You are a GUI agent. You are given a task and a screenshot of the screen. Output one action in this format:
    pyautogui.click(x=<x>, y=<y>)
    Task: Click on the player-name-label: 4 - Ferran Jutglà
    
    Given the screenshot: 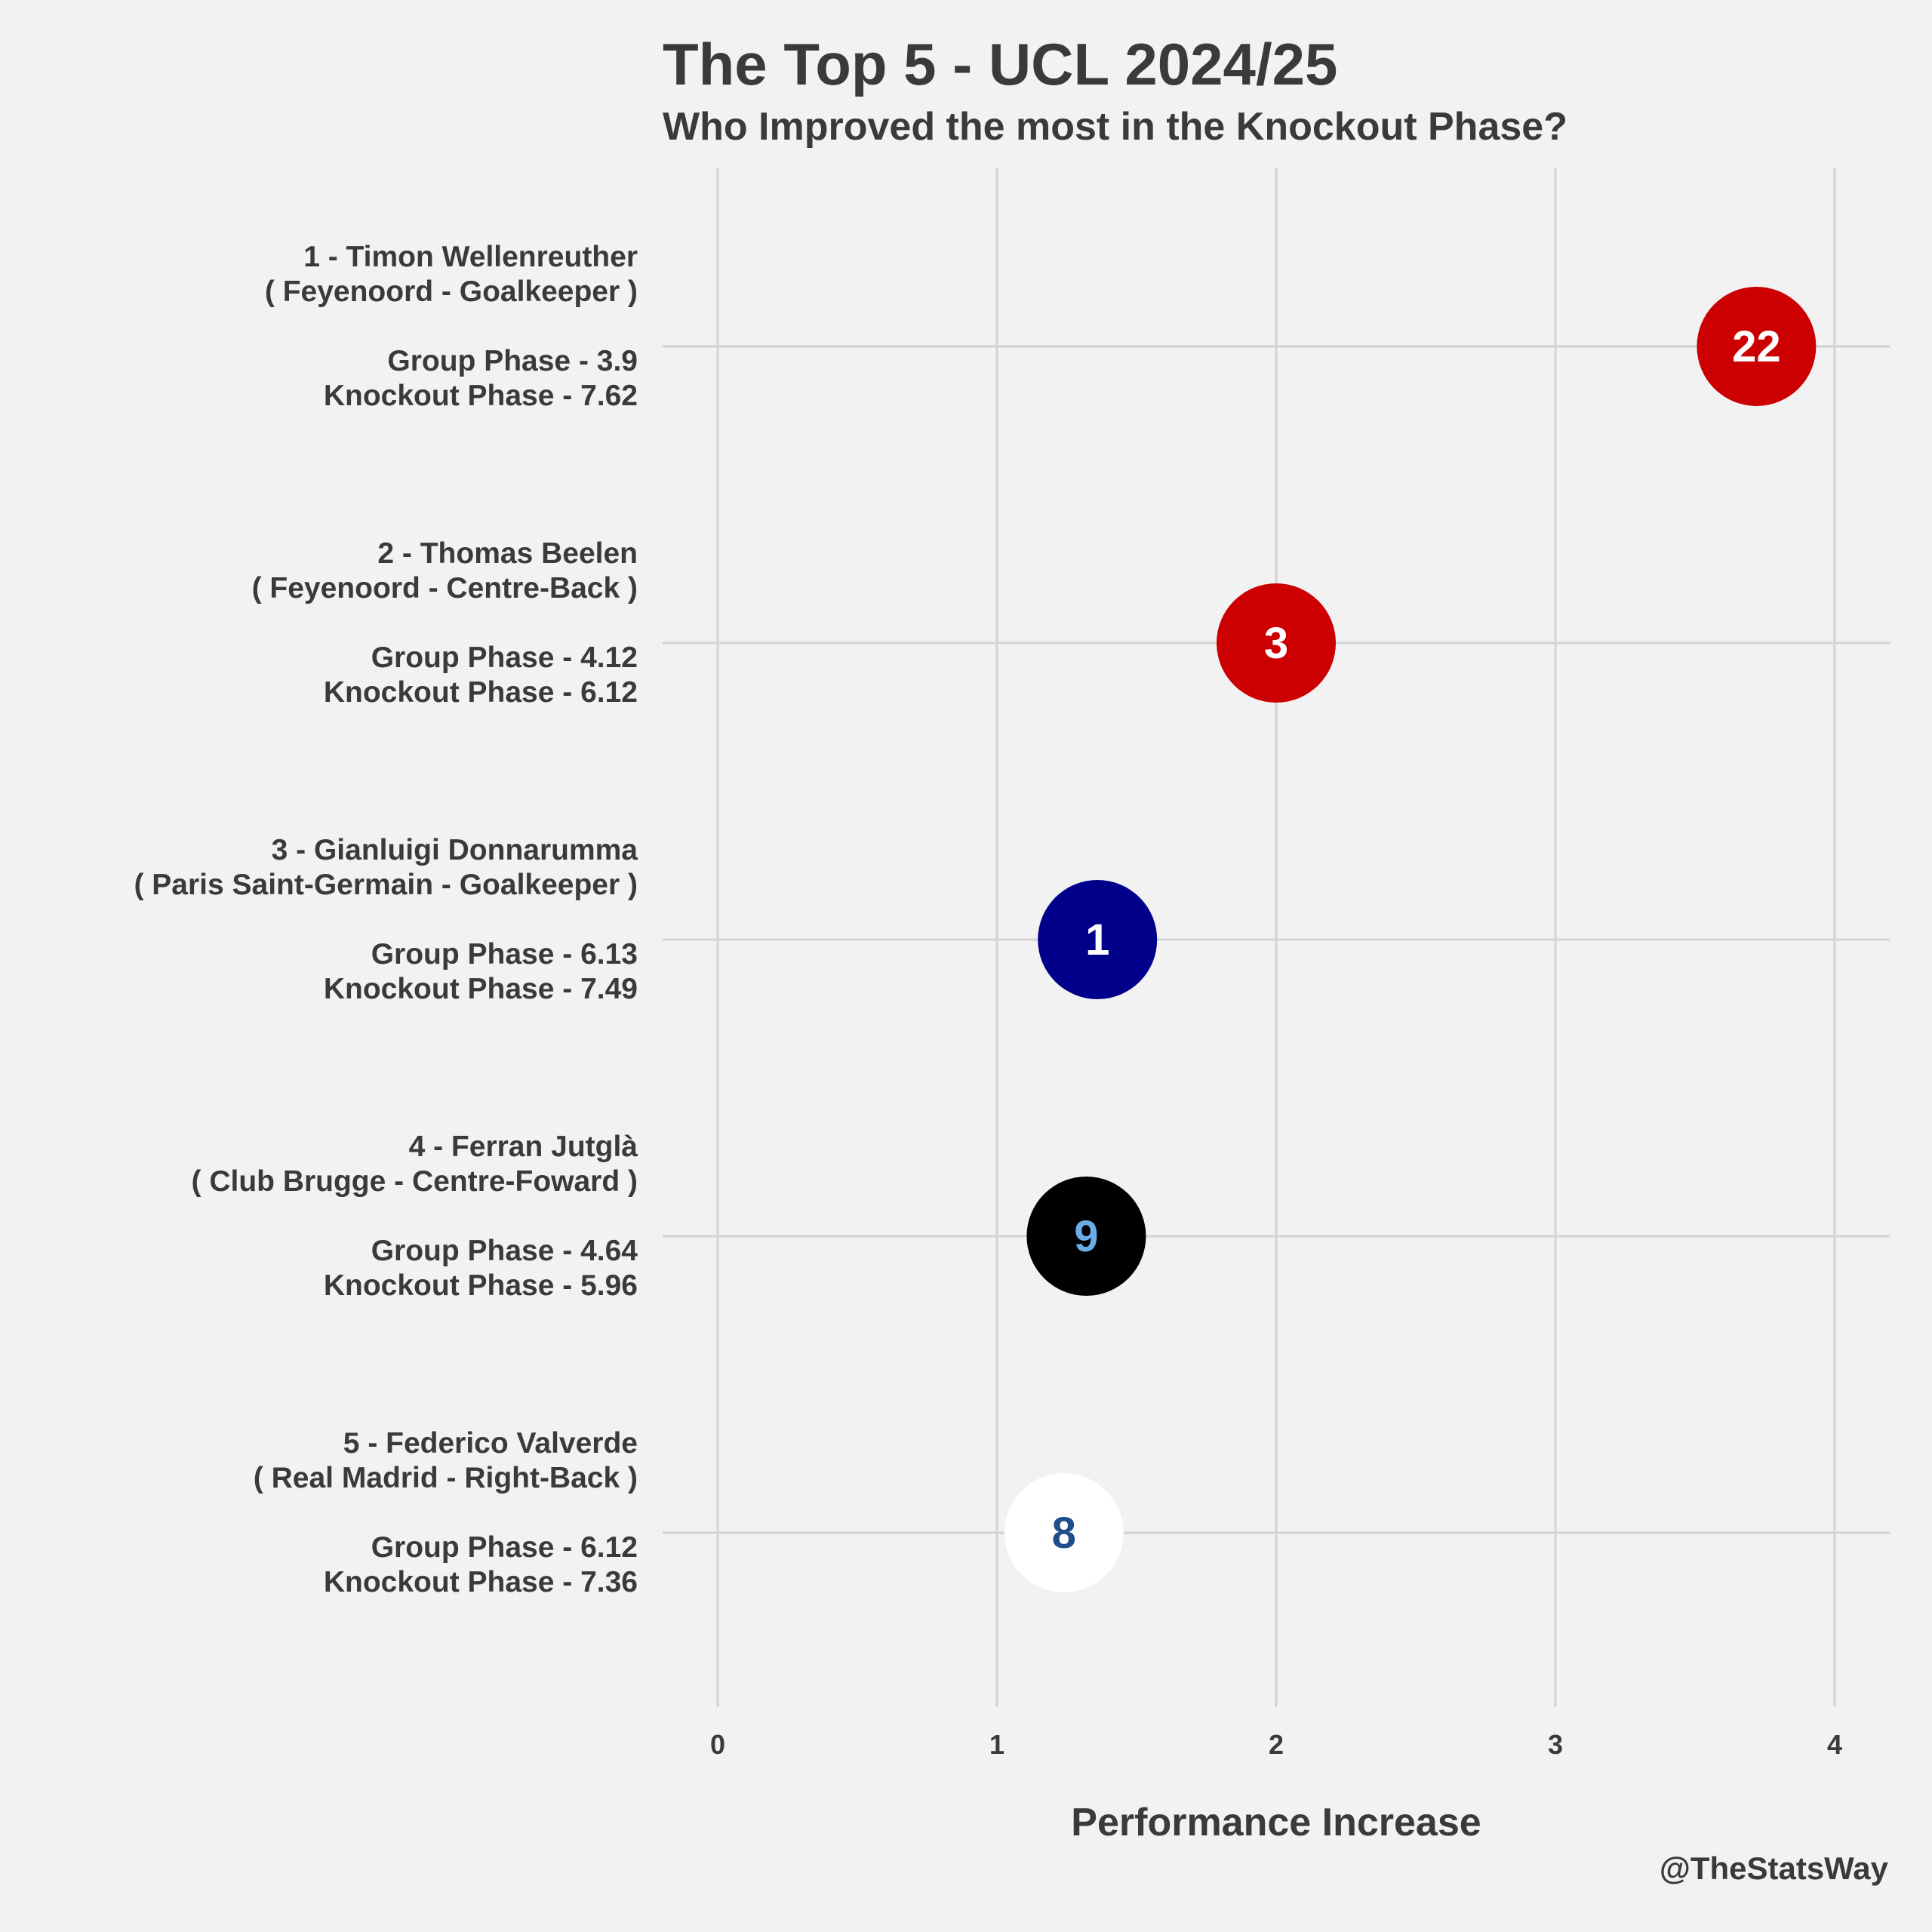 What is the action you would take?
    pyautogui.click(x=523, y=1147)
    